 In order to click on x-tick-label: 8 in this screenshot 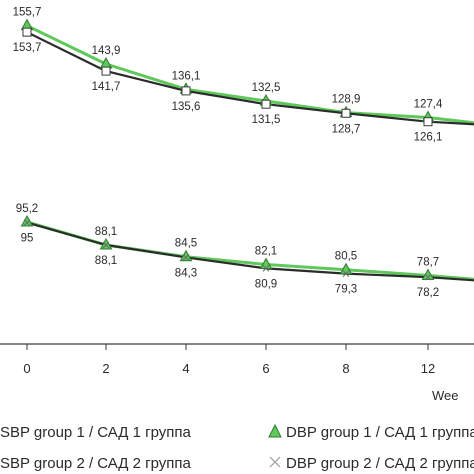, I will do `click(345, 368)`.